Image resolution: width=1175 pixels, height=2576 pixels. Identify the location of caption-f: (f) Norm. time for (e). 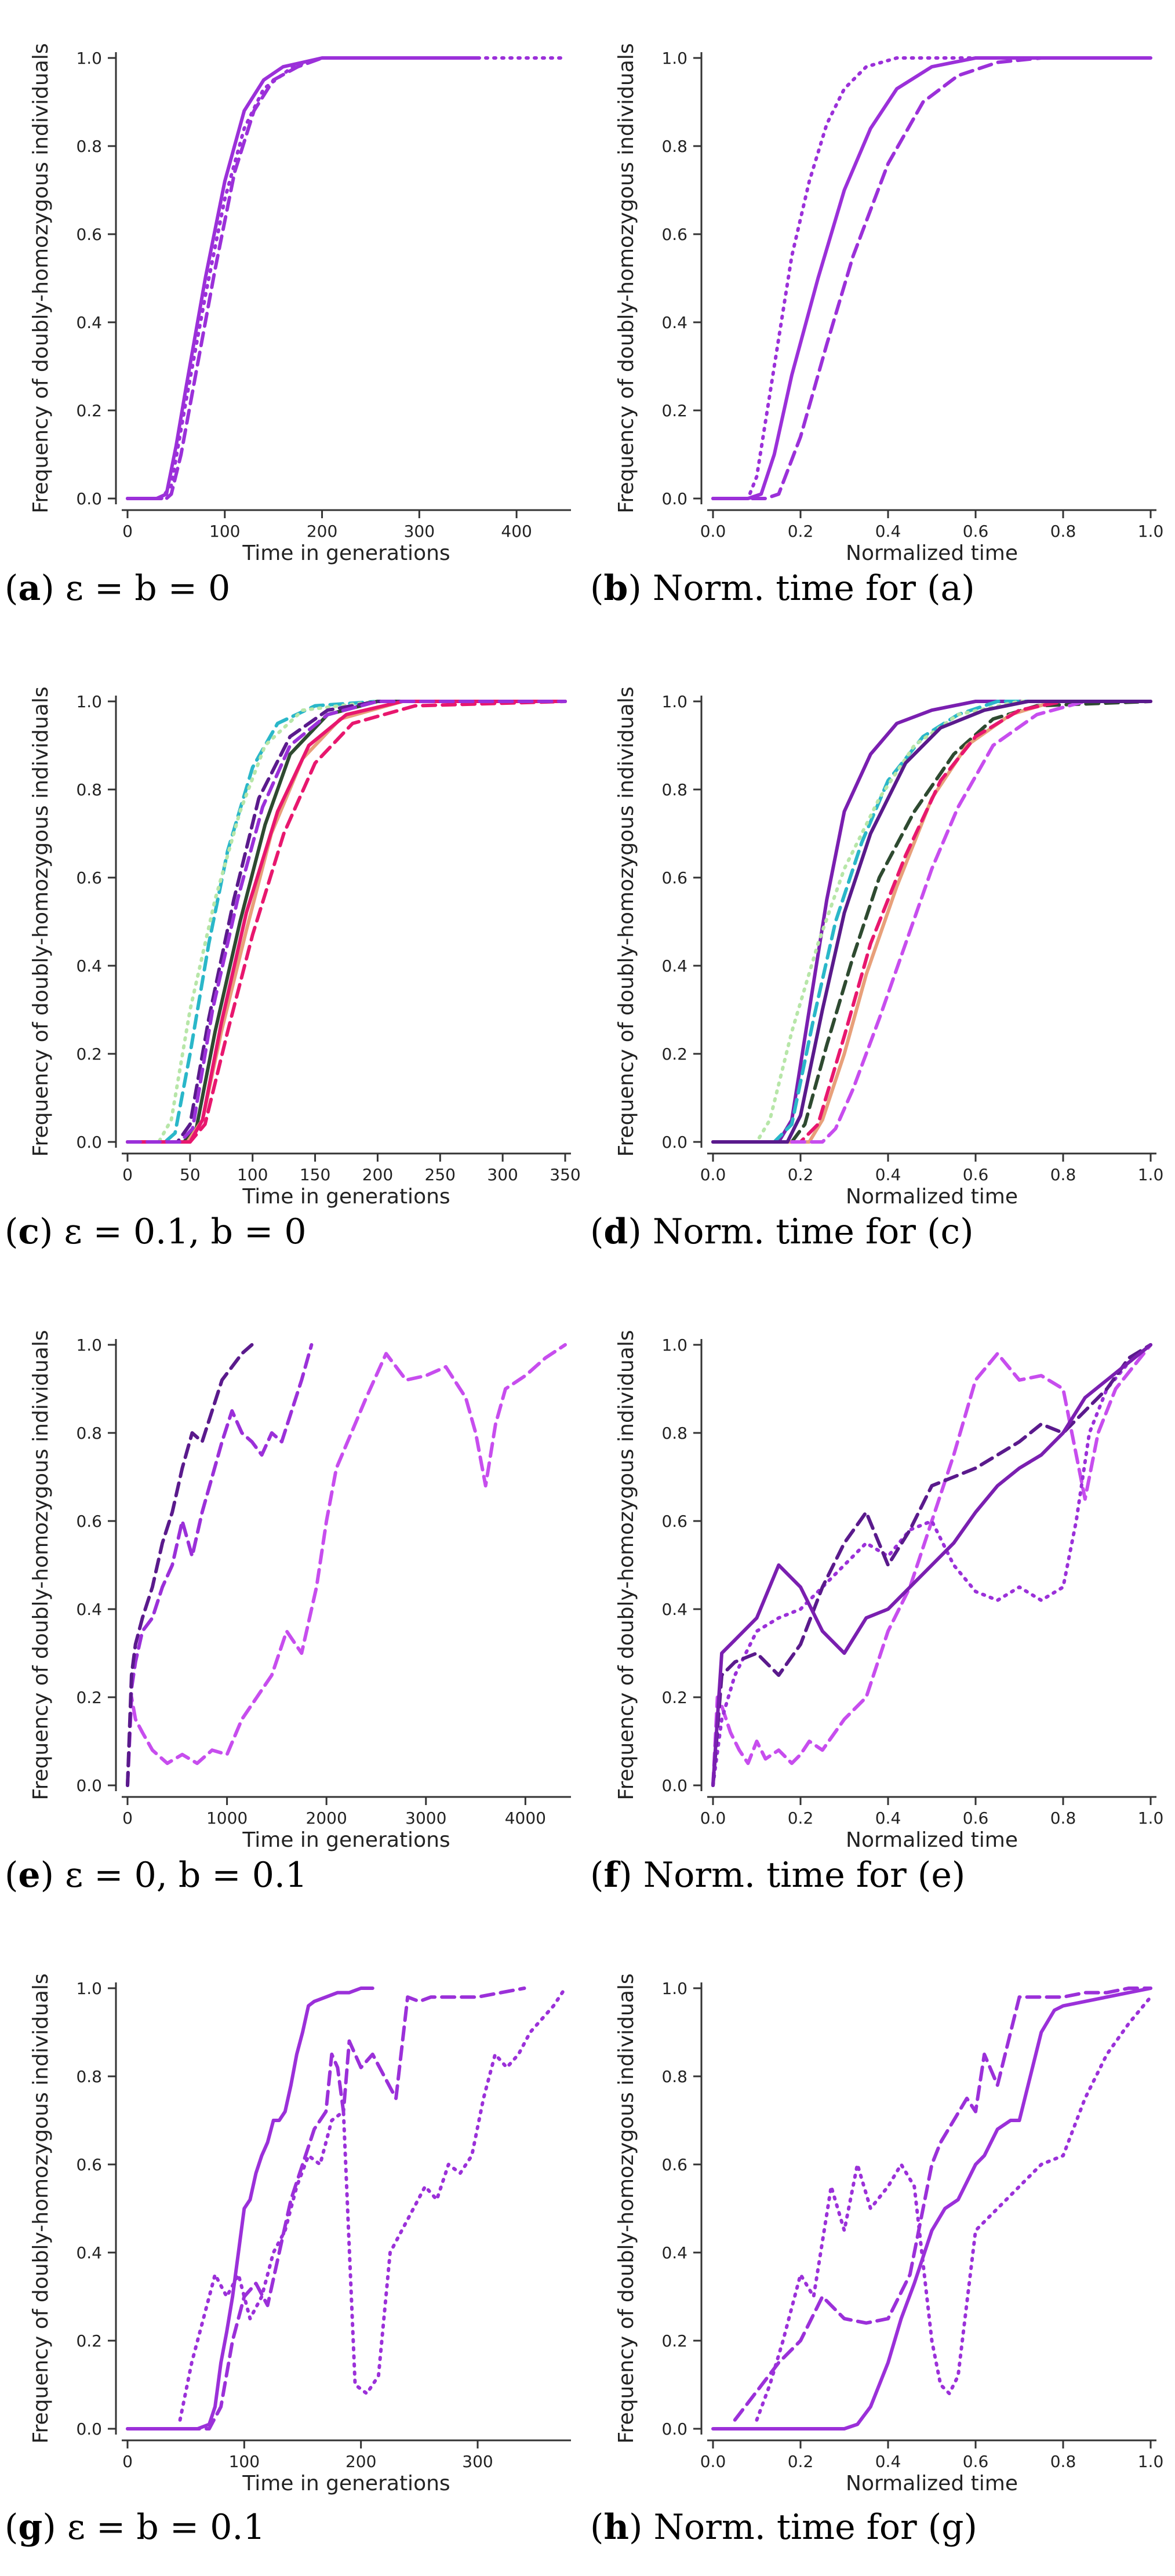
(777, 1875).